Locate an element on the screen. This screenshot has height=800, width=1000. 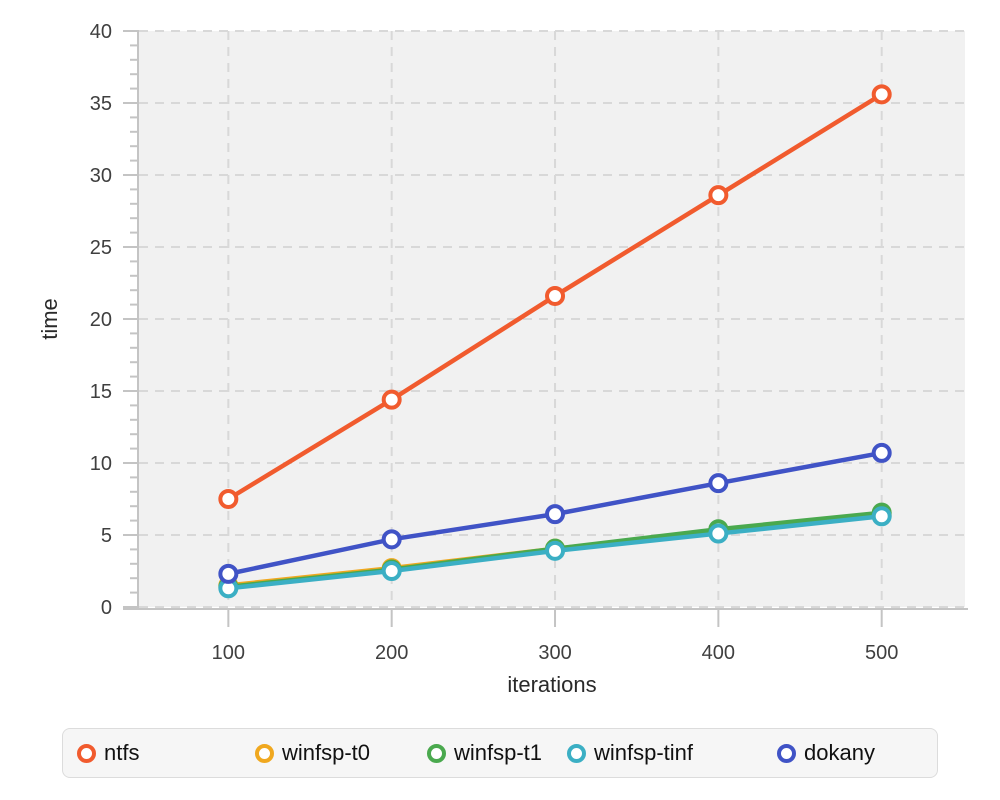
y-tick-label: 40 is located at coordinates (101, 32).